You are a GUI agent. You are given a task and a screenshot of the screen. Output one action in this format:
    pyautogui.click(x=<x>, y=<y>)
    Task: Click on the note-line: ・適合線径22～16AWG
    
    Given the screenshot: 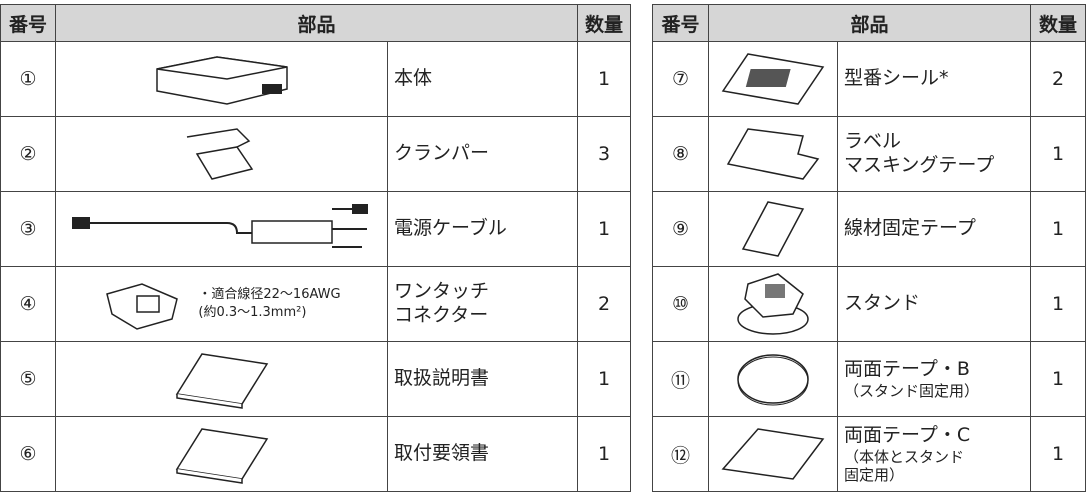 What is the action you would take?
    pyautogui.click(x=269, y=295)
    